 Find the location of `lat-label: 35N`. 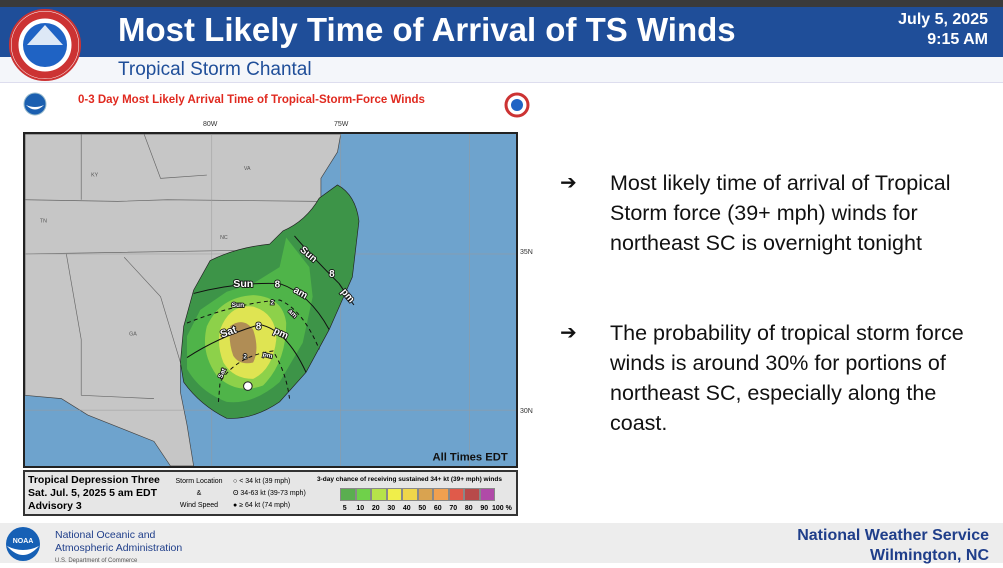

lat-label: 35N is located at coordinates (526, 252).